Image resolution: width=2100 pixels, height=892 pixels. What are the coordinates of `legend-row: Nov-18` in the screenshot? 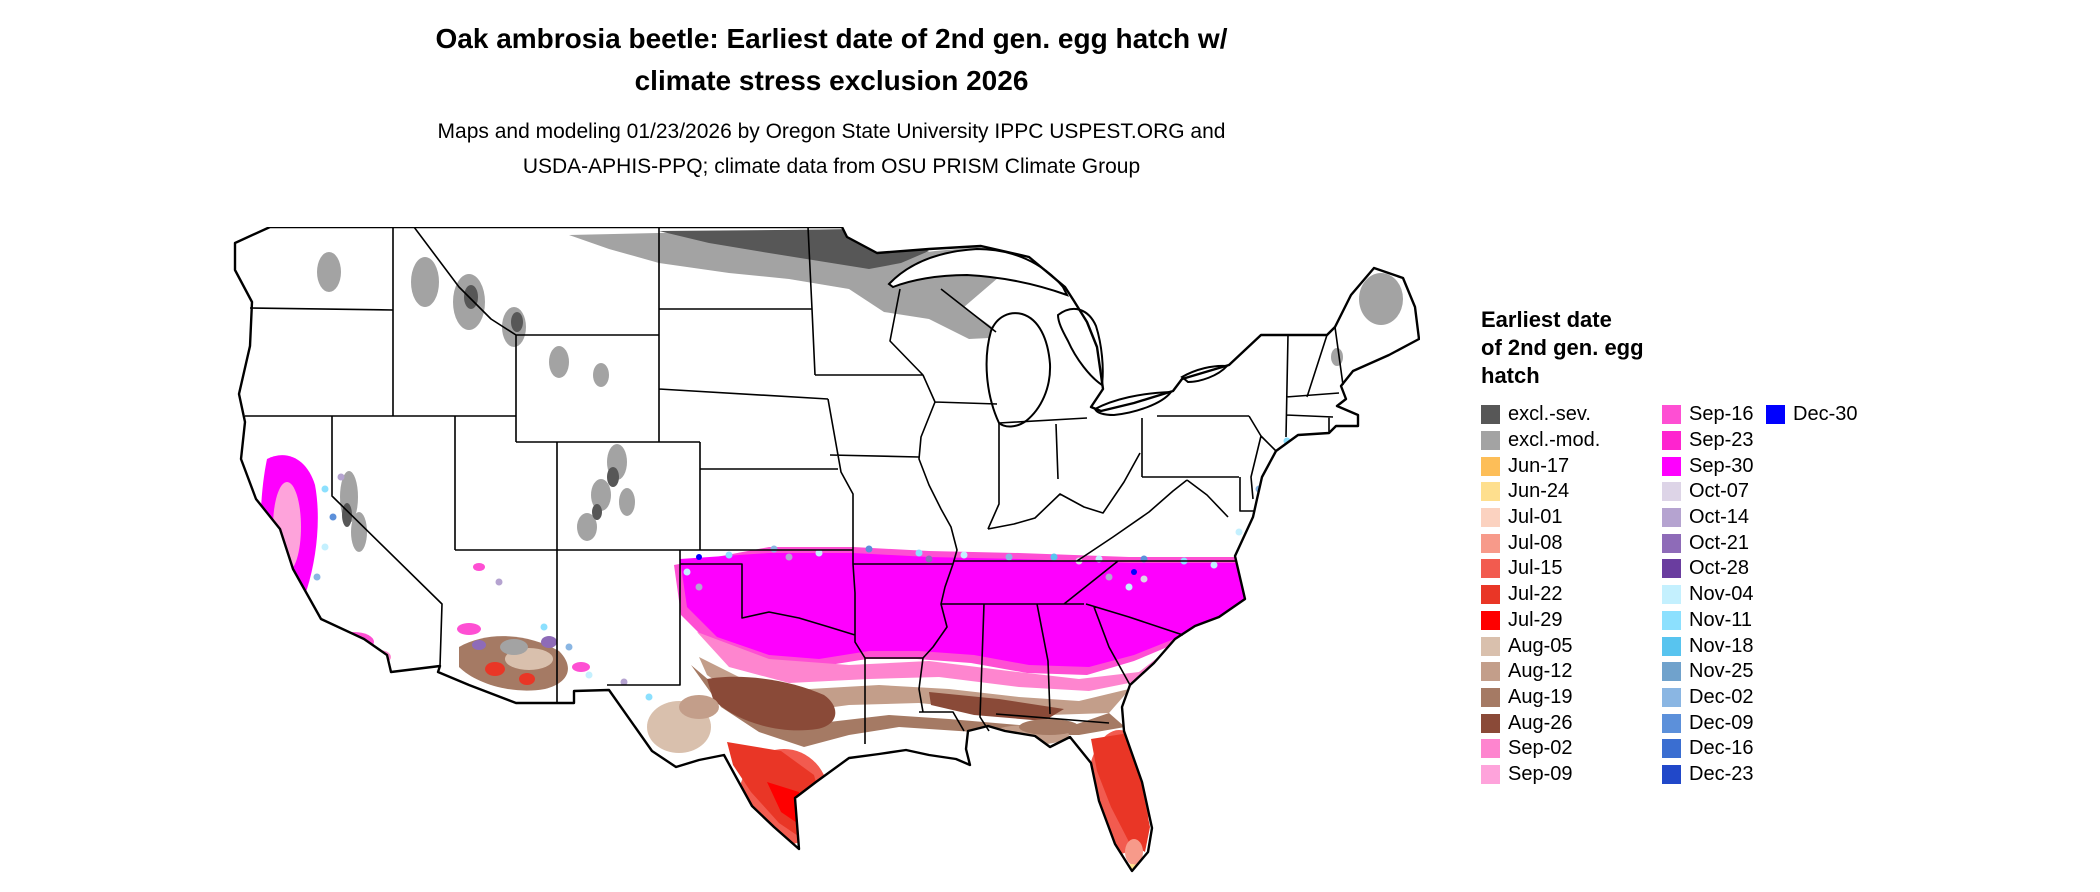 It's located at (1714, 646).